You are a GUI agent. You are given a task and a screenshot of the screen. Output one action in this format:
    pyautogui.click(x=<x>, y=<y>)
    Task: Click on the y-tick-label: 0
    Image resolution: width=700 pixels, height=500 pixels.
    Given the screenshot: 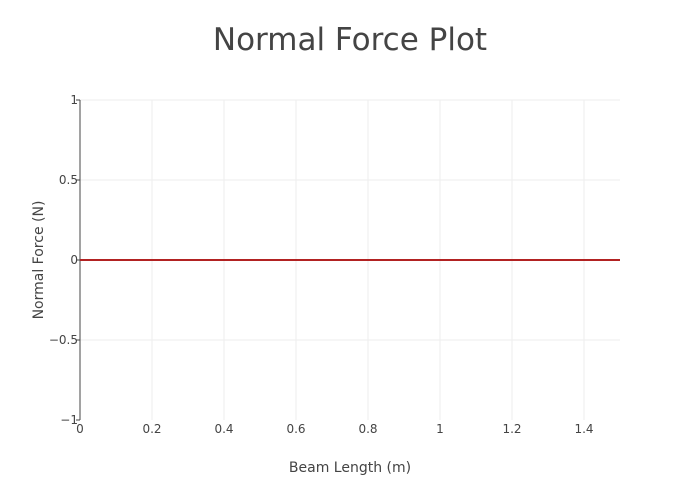 What is the action you would take?
    pyautogui.click(x=74, y=260)
    